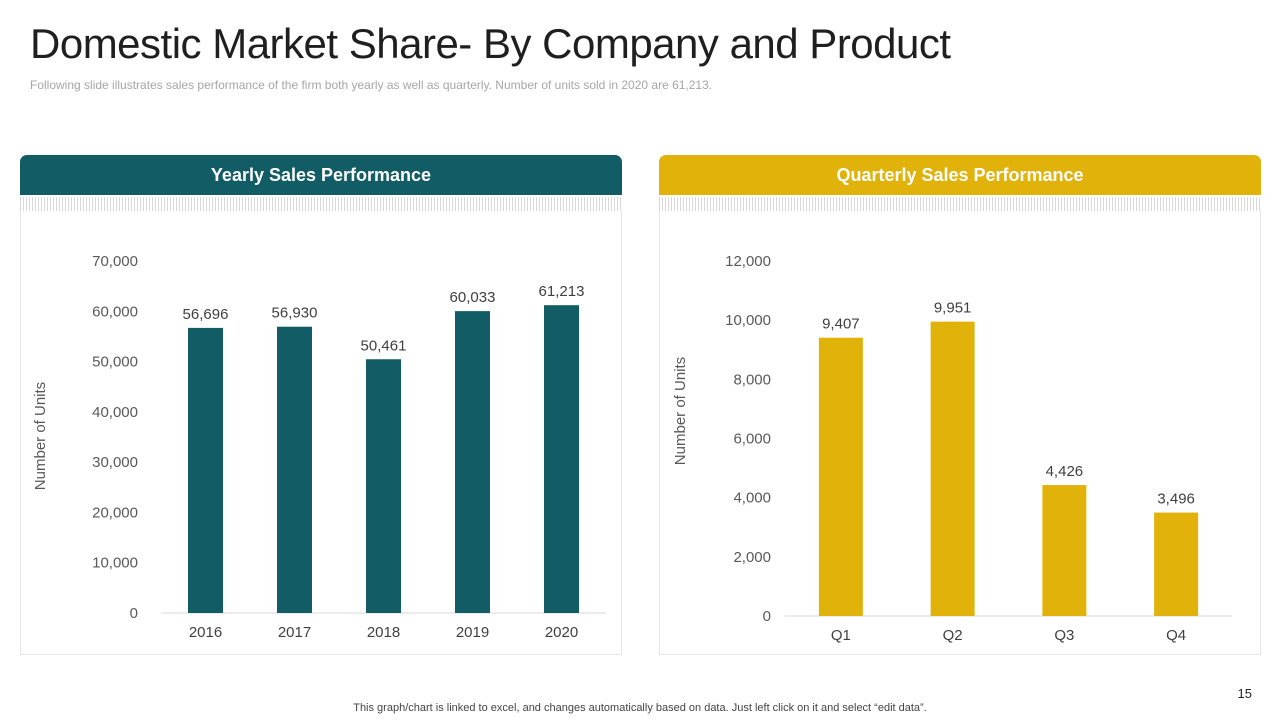 Image resolution: width=1280 pixels, height=720 pixels. Describe the element at coordinates (1176, 499) in the screenshot. I see `data-label: 3,496` at that location.